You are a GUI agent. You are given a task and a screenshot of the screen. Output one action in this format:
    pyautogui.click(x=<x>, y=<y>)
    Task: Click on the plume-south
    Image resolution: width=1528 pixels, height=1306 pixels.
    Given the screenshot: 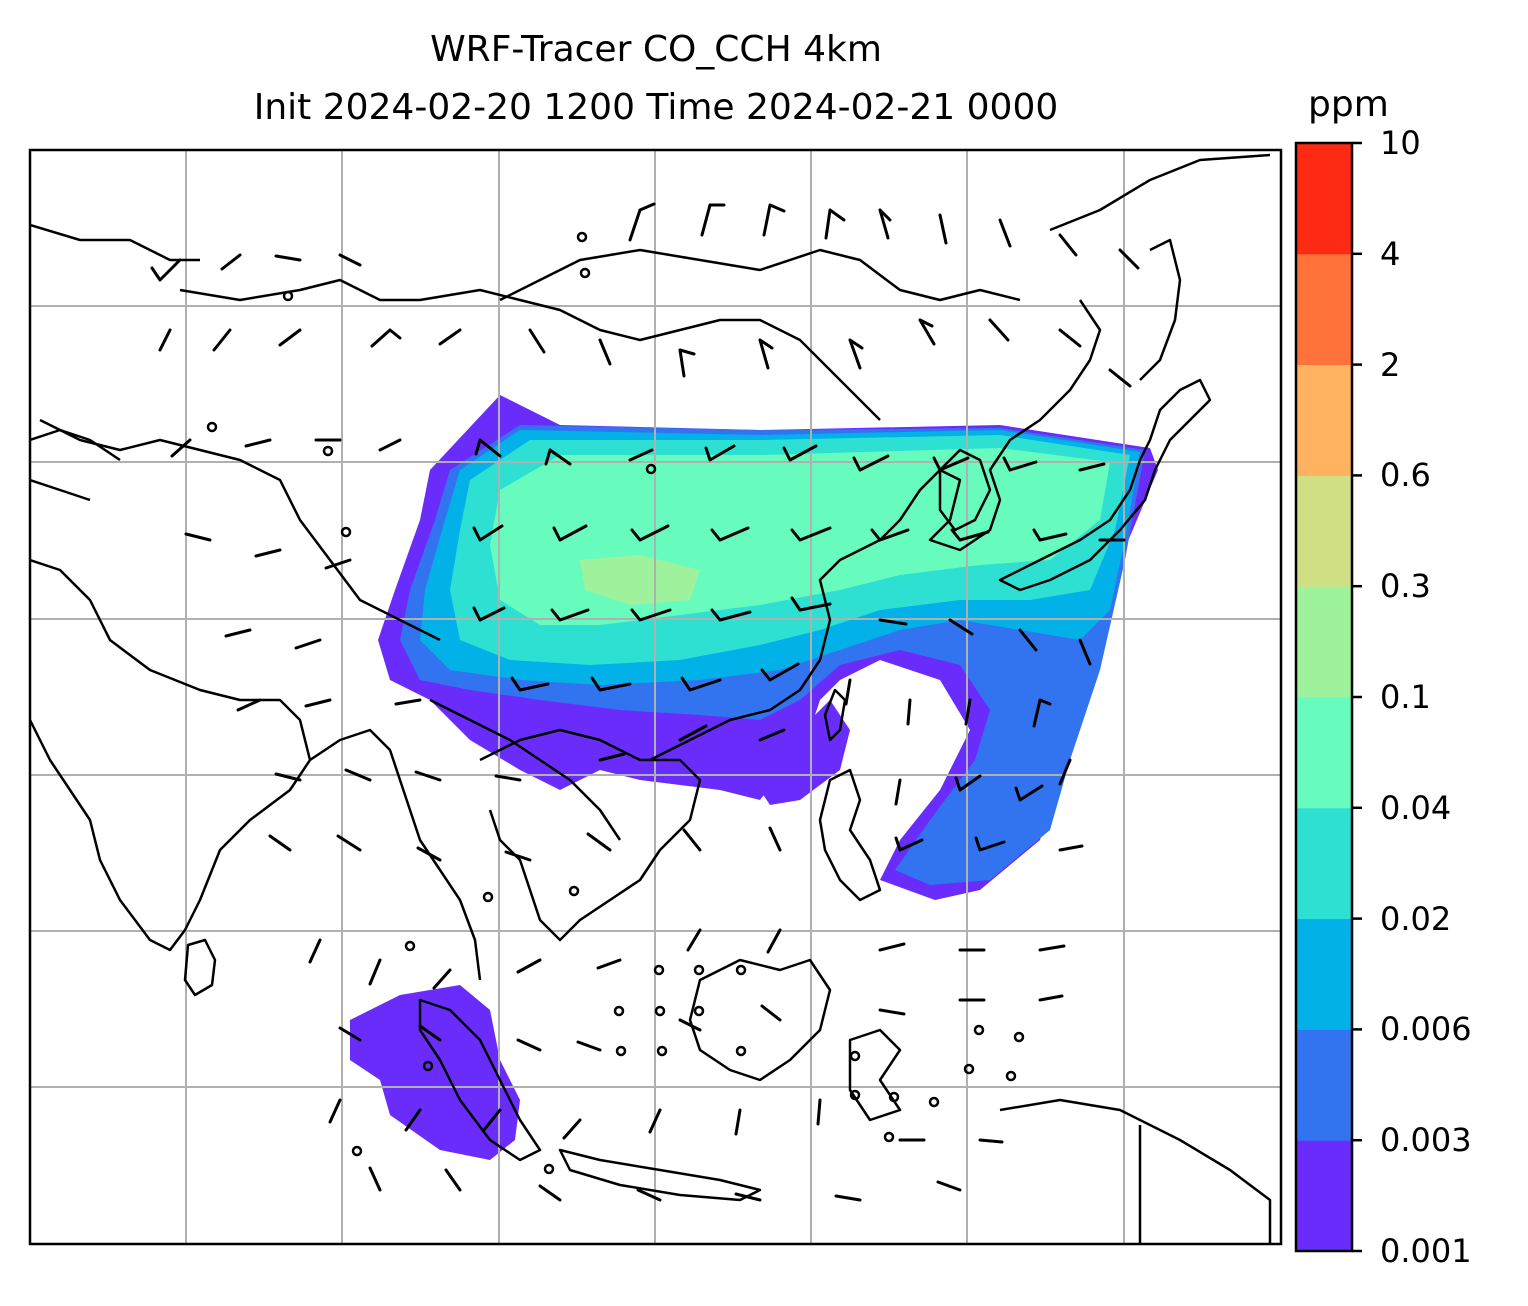 What is the action you would take?
    pyautogui.click(x=435, y=1072)
    